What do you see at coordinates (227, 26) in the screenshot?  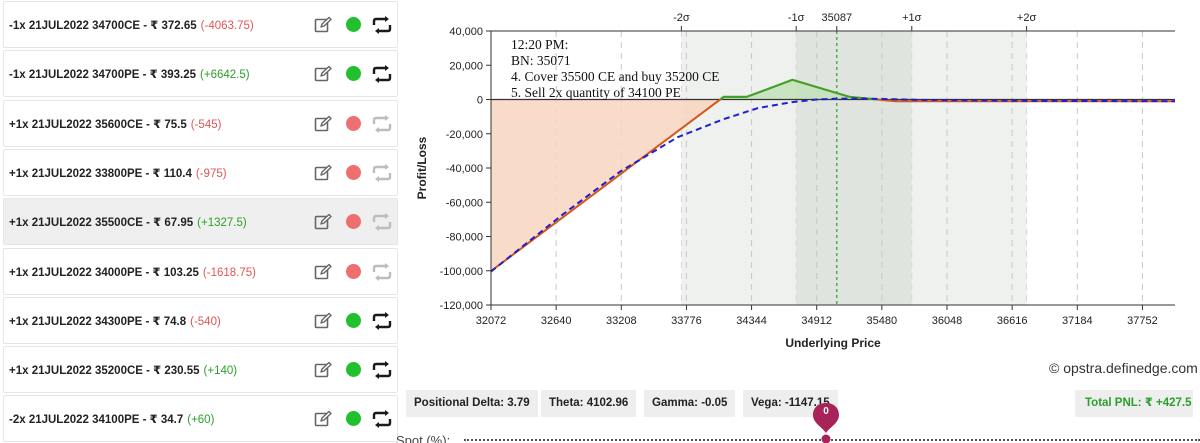 I see `position-pnl: (-4063.75)` at bounding box center [227, 26].